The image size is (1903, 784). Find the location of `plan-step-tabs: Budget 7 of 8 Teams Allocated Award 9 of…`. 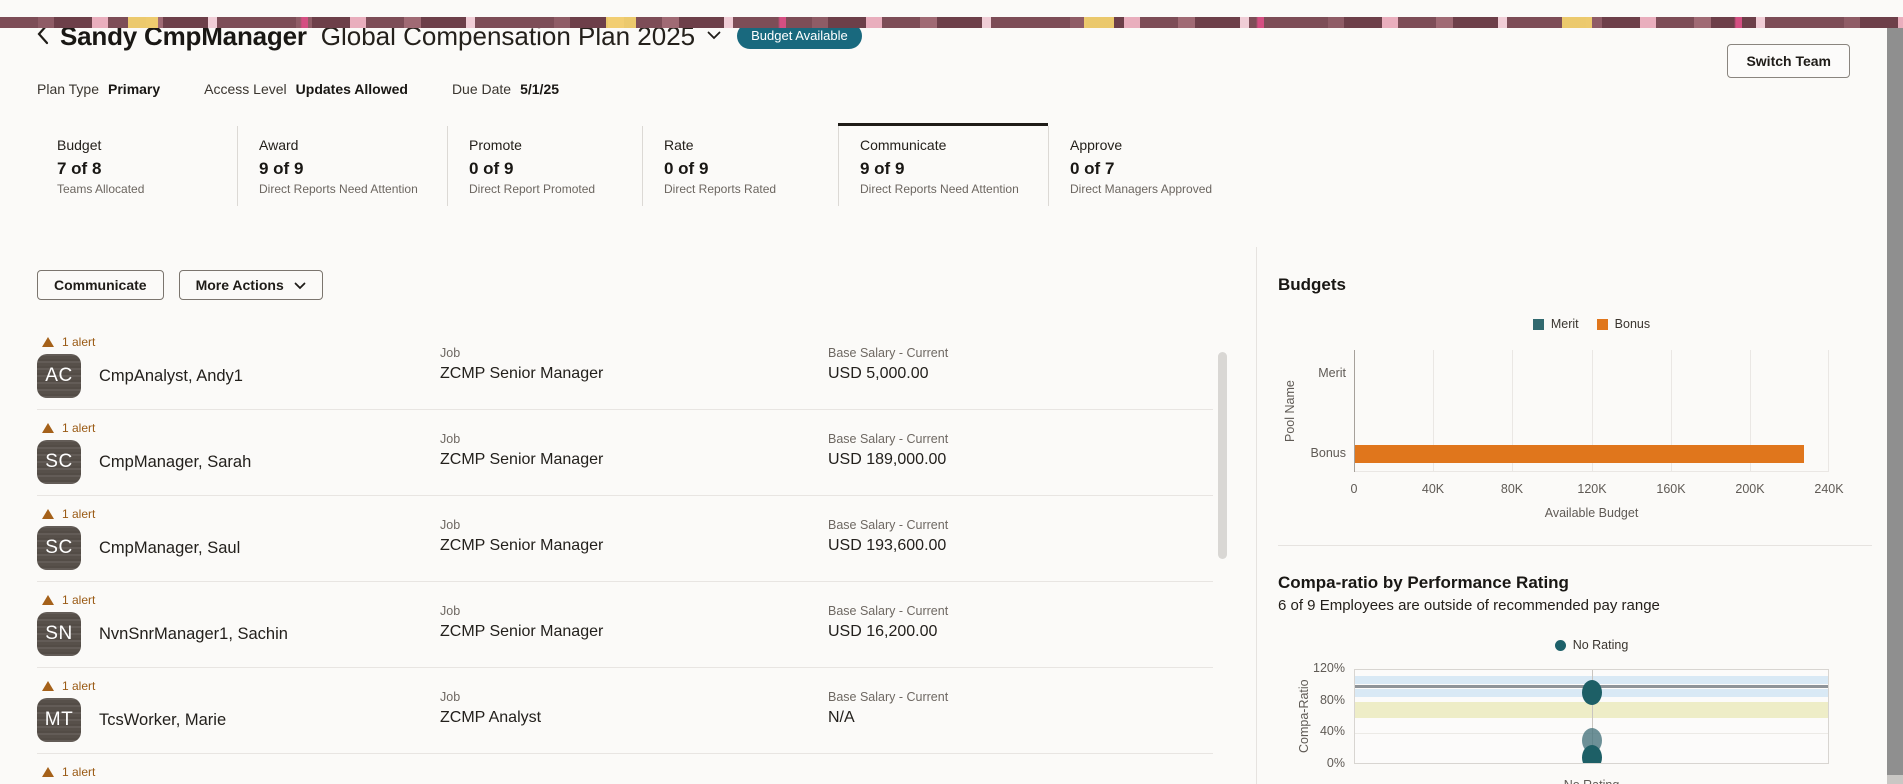

plan-step-tabs: Budget 7 of 8 Teams Allocated Award 9 of… is located at coordinates (970, 164).